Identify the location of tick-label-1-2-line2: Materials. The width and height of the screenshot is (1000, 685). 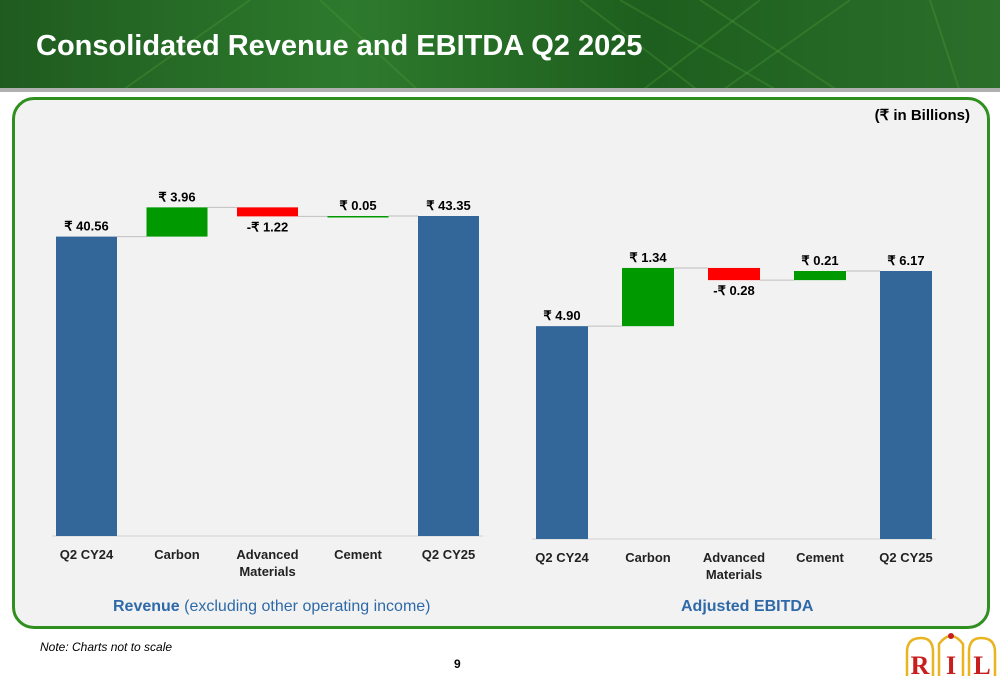
(734, 574).